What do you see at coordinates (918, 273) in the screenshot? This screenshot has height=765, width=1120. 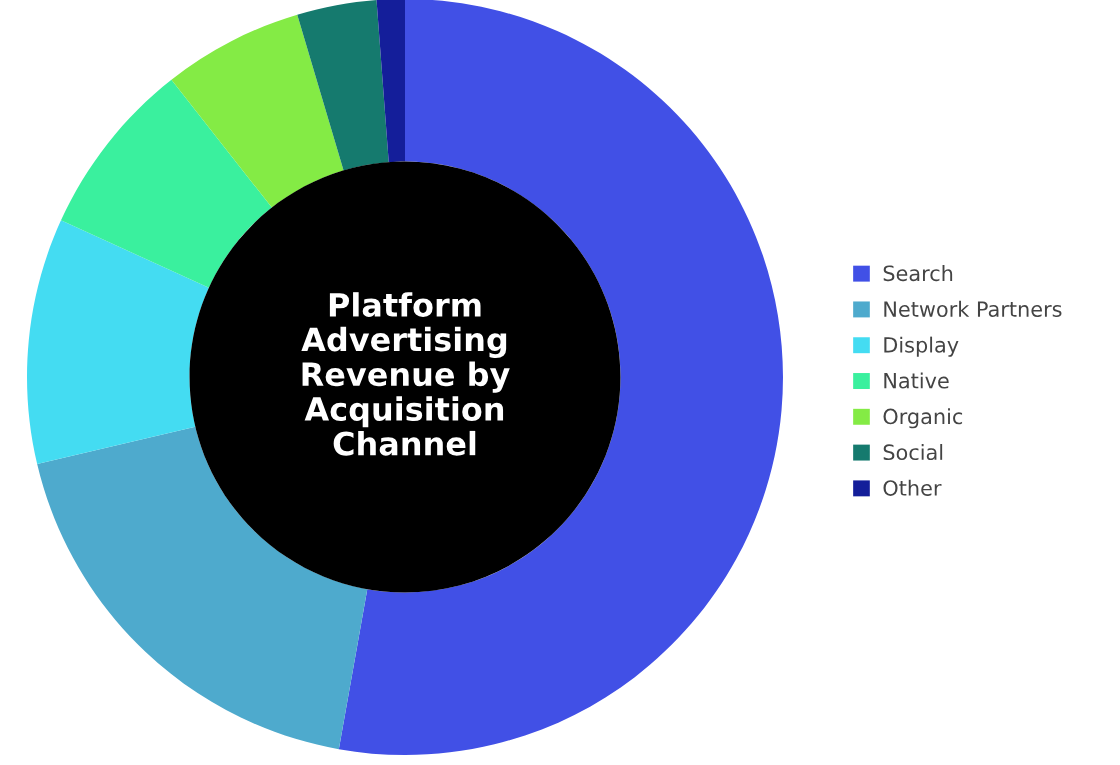 I see `legend-label: Search` at bounding box center [918, 273].